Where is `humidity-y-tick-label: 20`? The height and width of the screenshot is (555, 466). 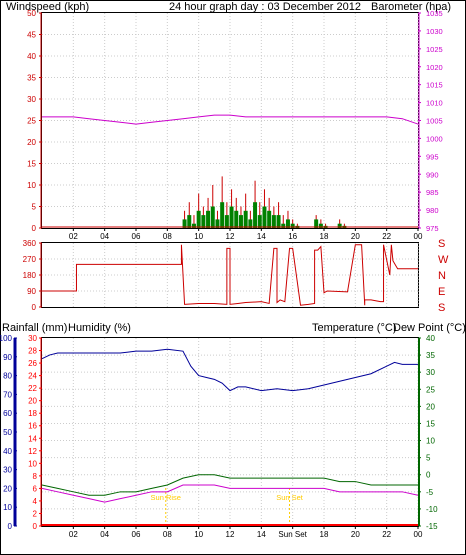 humidity-y-tick-label: 20 is located at coordinates (7, 488).